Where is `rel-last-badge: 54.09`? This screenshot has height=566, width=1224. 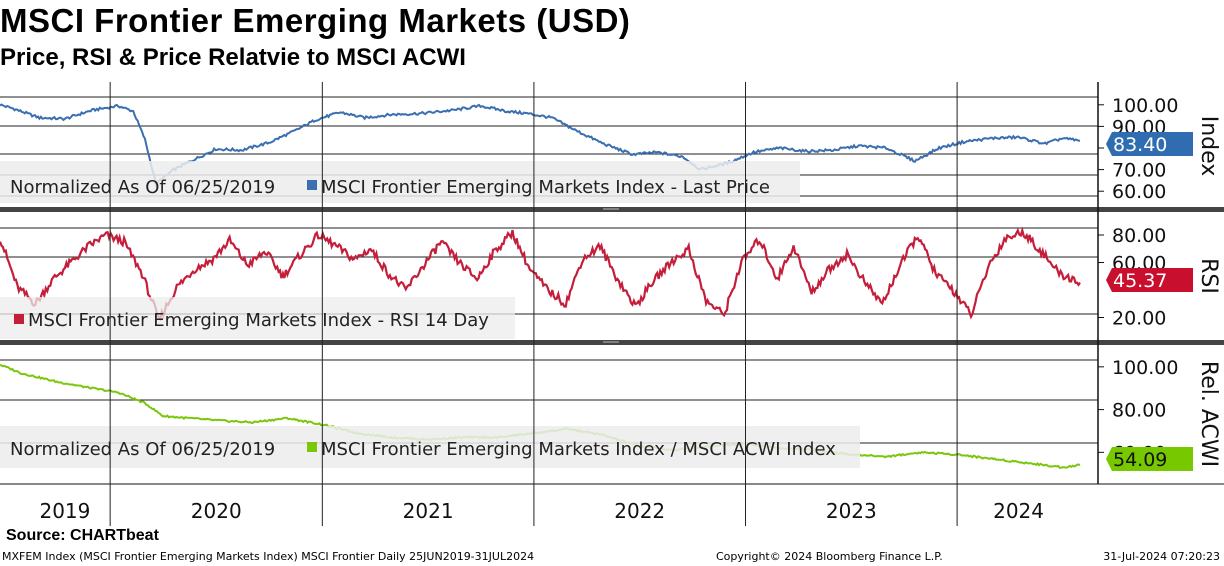 rel-last-badge: 54.09 is located at coordinates (1149, 459).